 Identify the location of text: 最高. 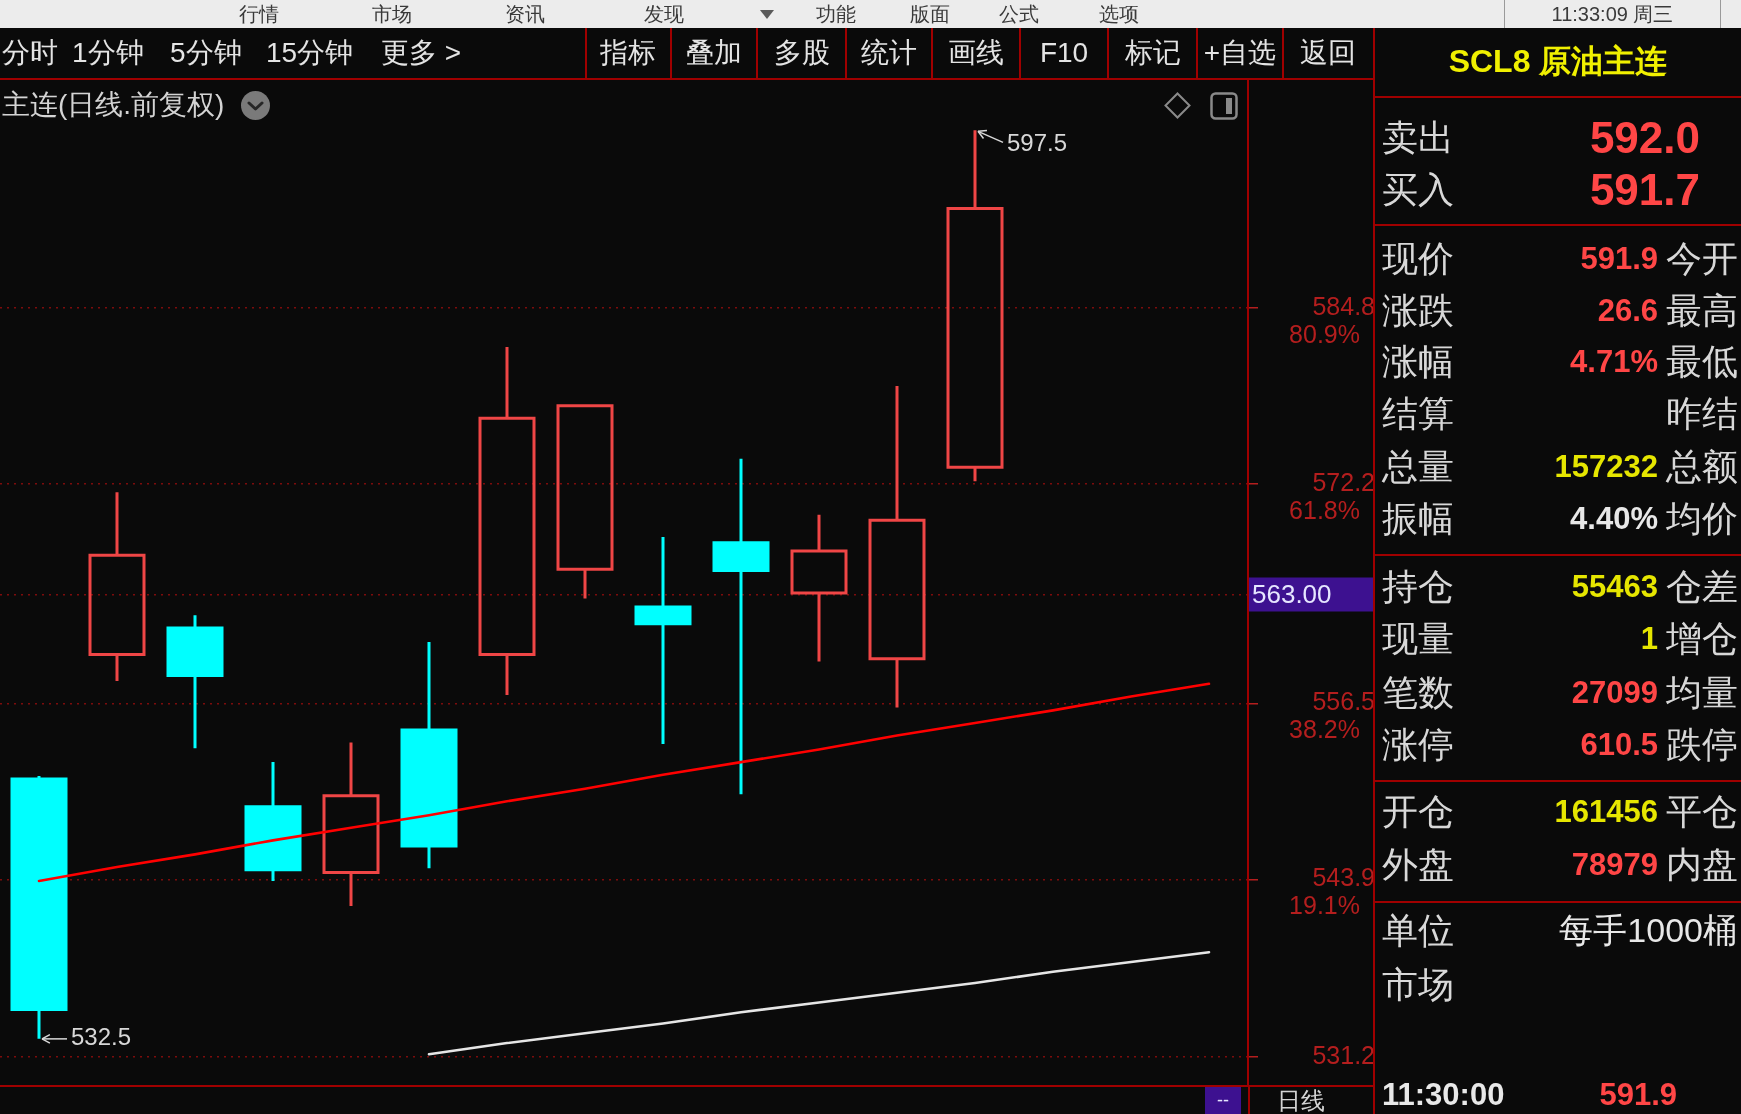
(1702, 310).